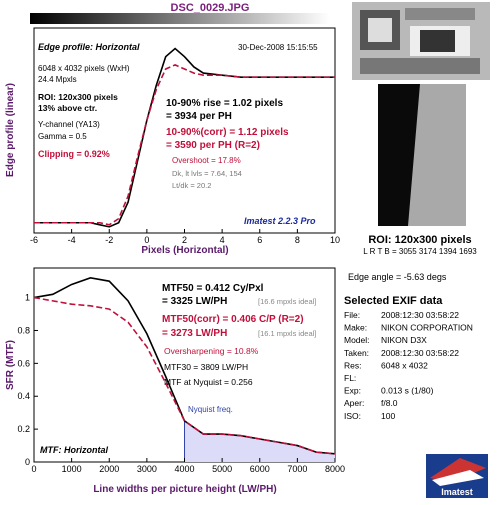  Describe the element at coordinates (297, 240) in the screenshot. I see `x-tick-label: 8` at that location.